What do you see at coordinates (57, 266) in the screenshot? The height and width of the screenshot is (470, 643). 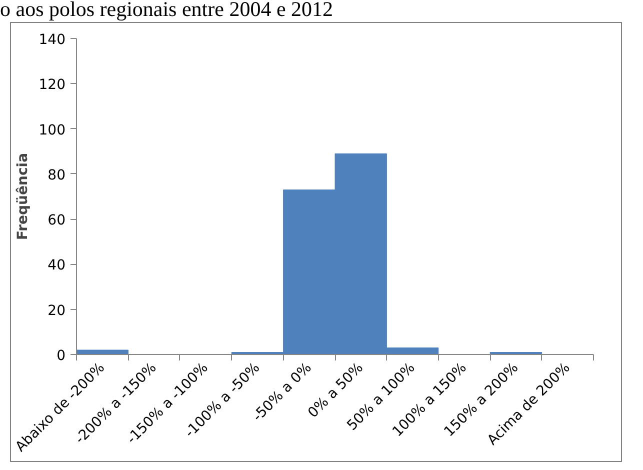 I see `y-tick-label: 40` at bounding box center [57, 266].